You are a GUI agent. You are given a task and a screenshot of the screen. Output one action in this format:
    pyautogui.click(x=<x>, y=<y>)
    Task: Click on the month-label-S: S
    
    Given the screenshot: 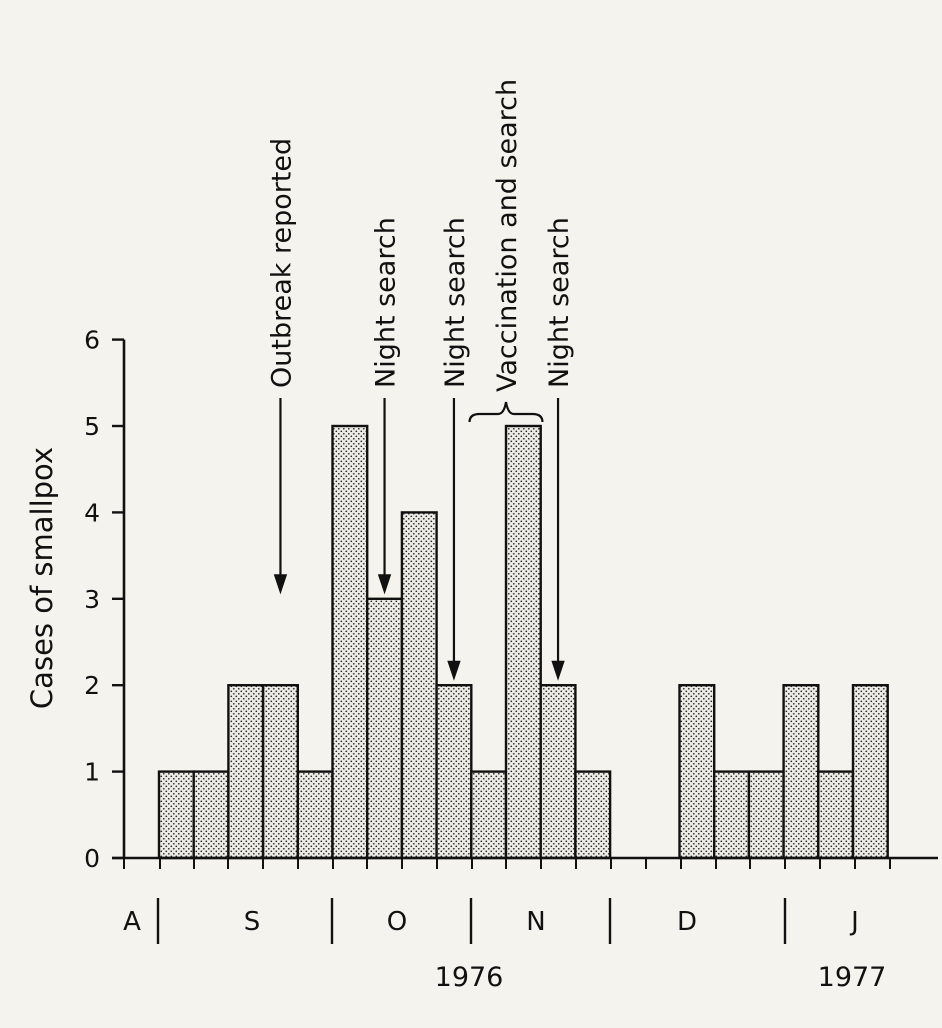 What is the action you would take?
    pyautogui.click(x=252, y=922)
    